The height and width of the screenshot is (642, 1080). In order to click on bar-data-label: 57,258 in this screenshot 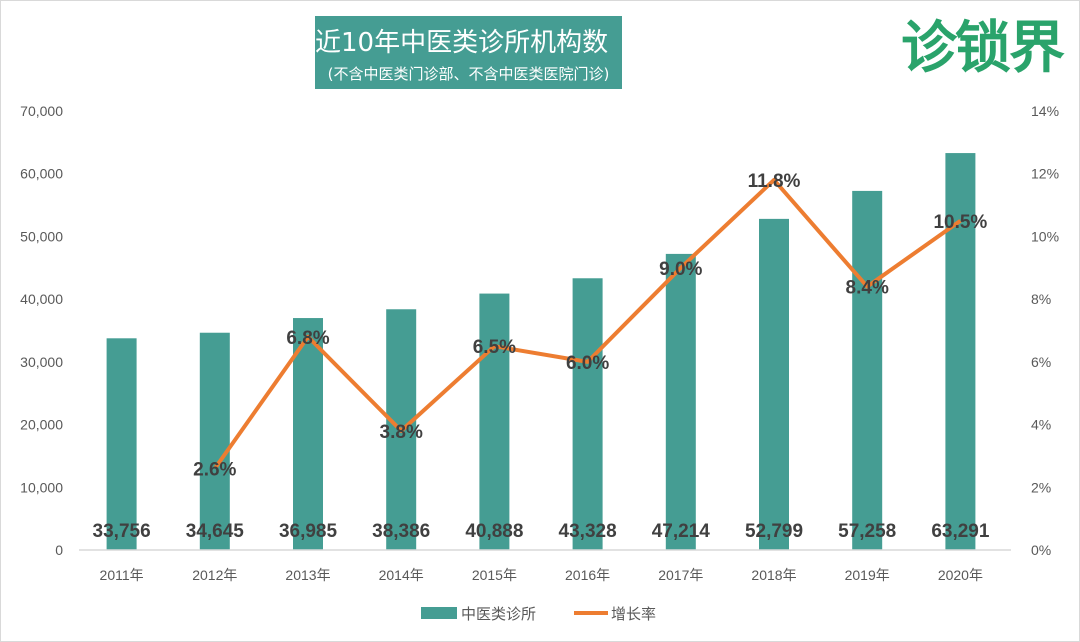, I will do `click(867, 531)`.